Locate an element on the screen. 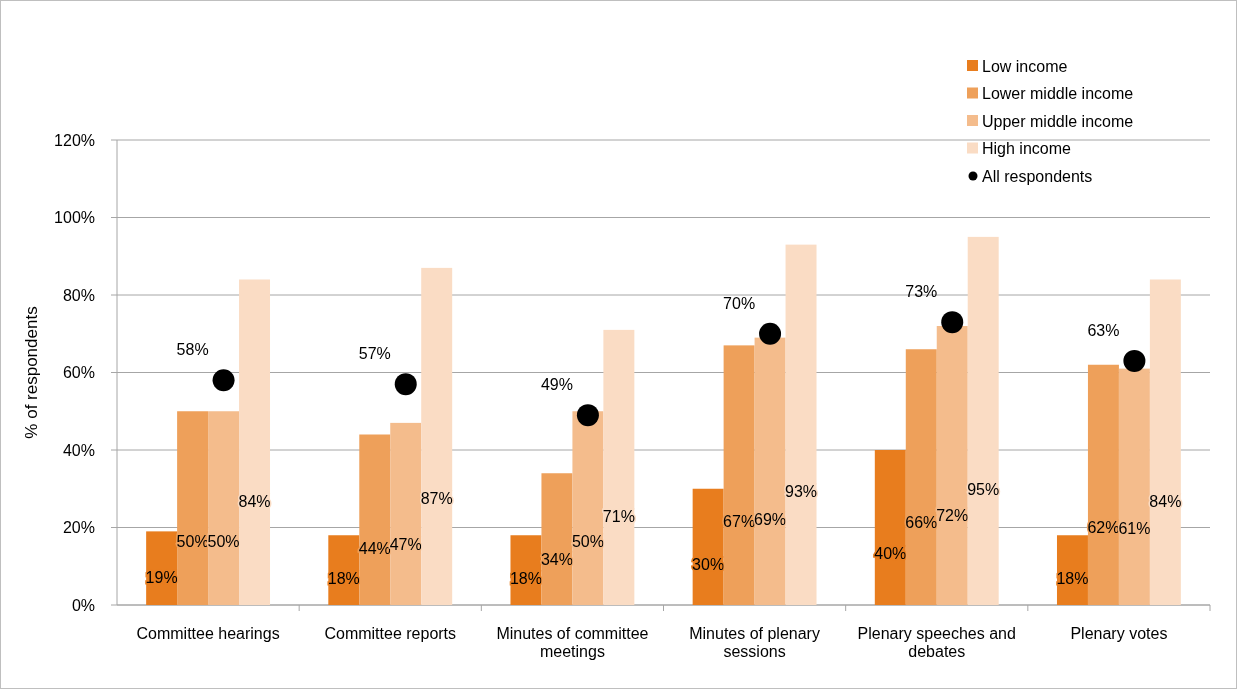 The height and width of the screenshot is (689, 1237). y-axis-title: % of respondents is located at coordinates (31, 372).